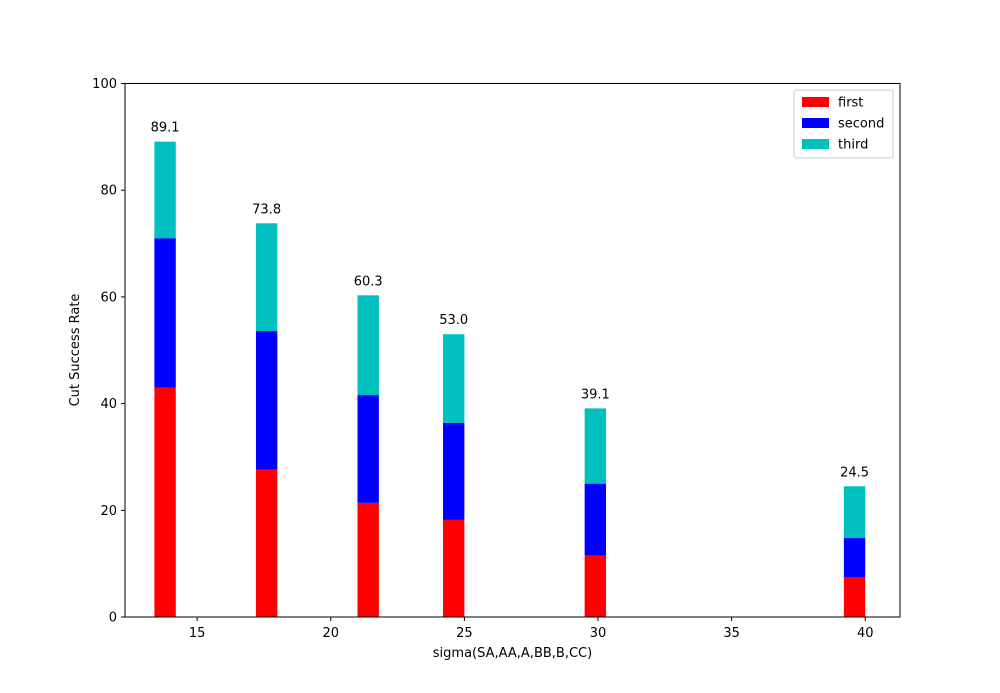 This screenshot has width=1000, height=693. Describe the element at coordinates (108, 351) in the screenshot. I see `y-axis: 0 20 40 60 80 100` at that location.